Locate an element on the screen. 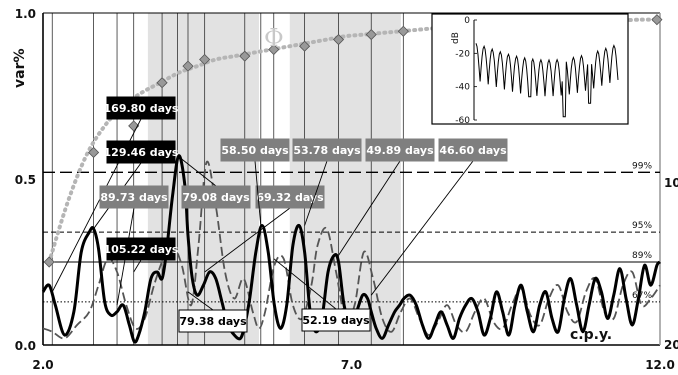 The width and height of the screenshot is (678, 375). inset-frame is located at coordinates (530, 69).